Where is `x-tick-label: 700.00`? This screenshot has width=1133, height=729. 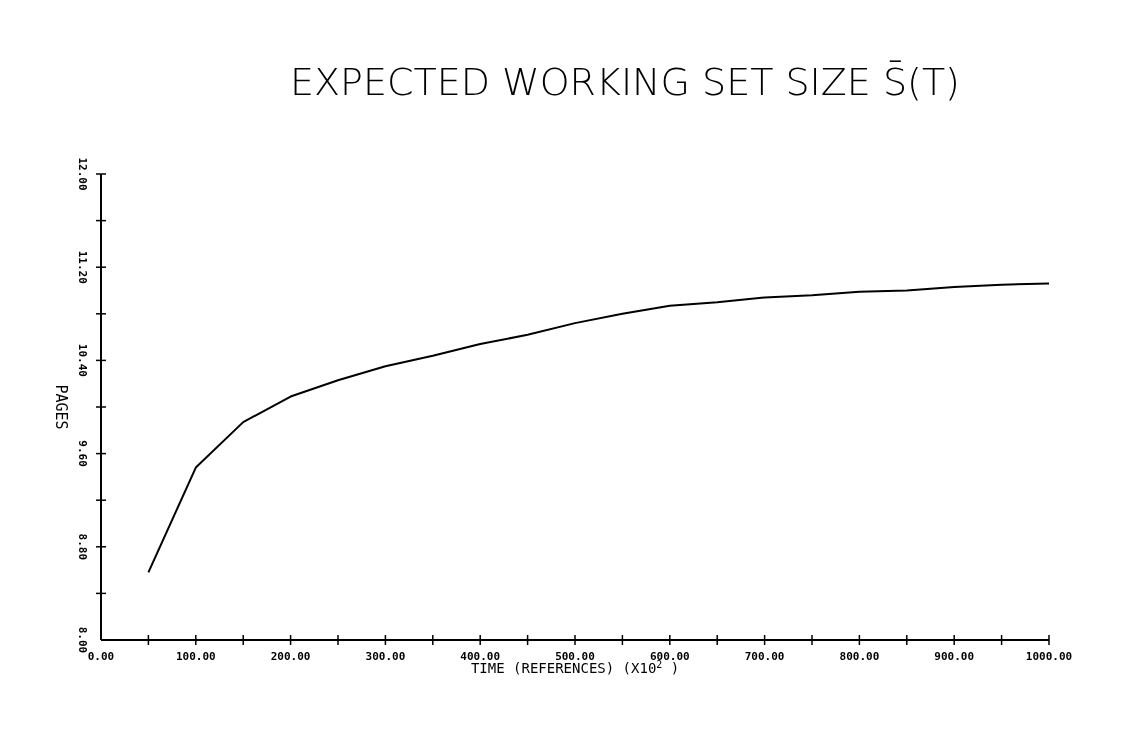
x-tick-label: 700.00 is located at coordinates (764, 656).